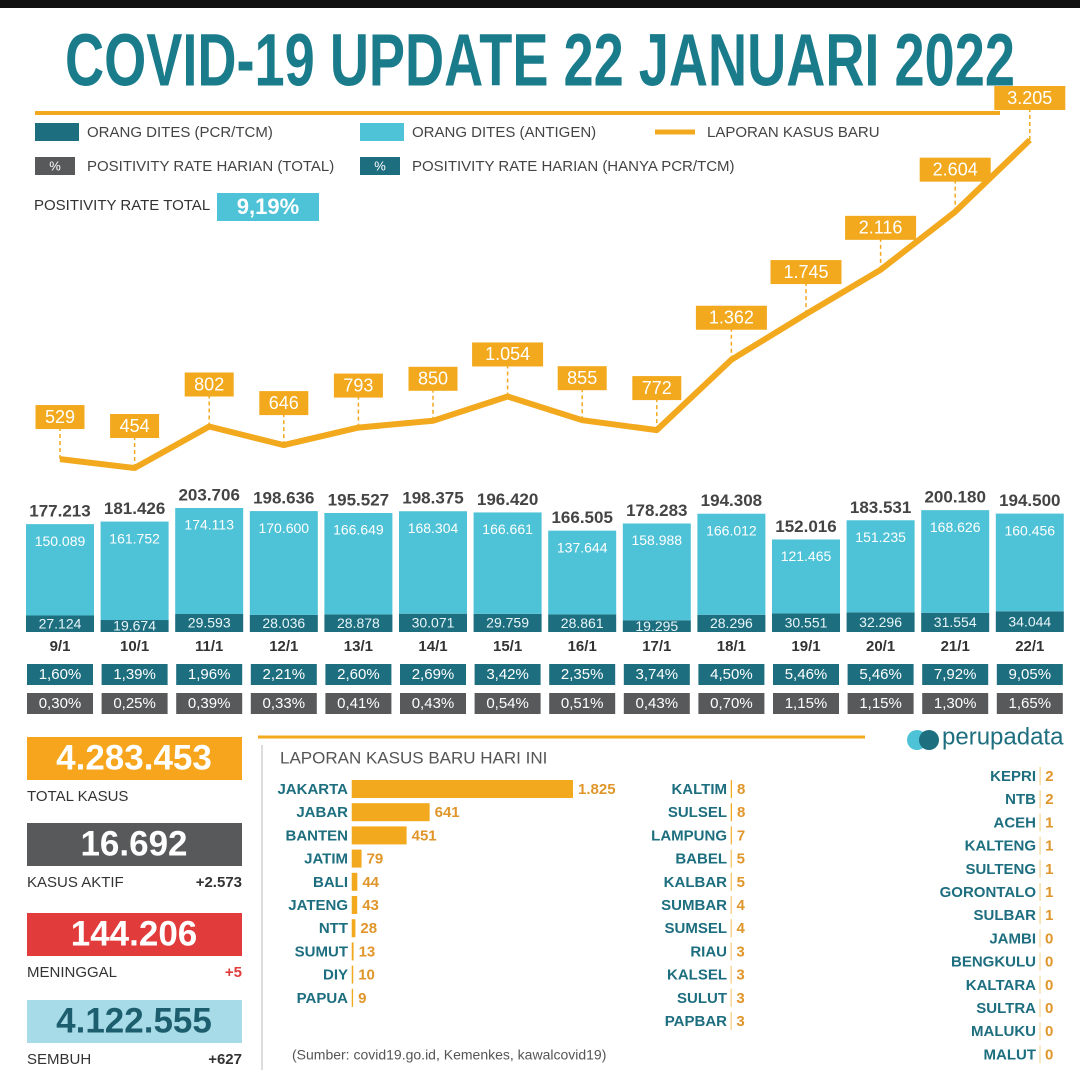 The height and width of the screenshot is (1080, 1080). I want to click on category-label: BENGKULU, so click(993, 962).